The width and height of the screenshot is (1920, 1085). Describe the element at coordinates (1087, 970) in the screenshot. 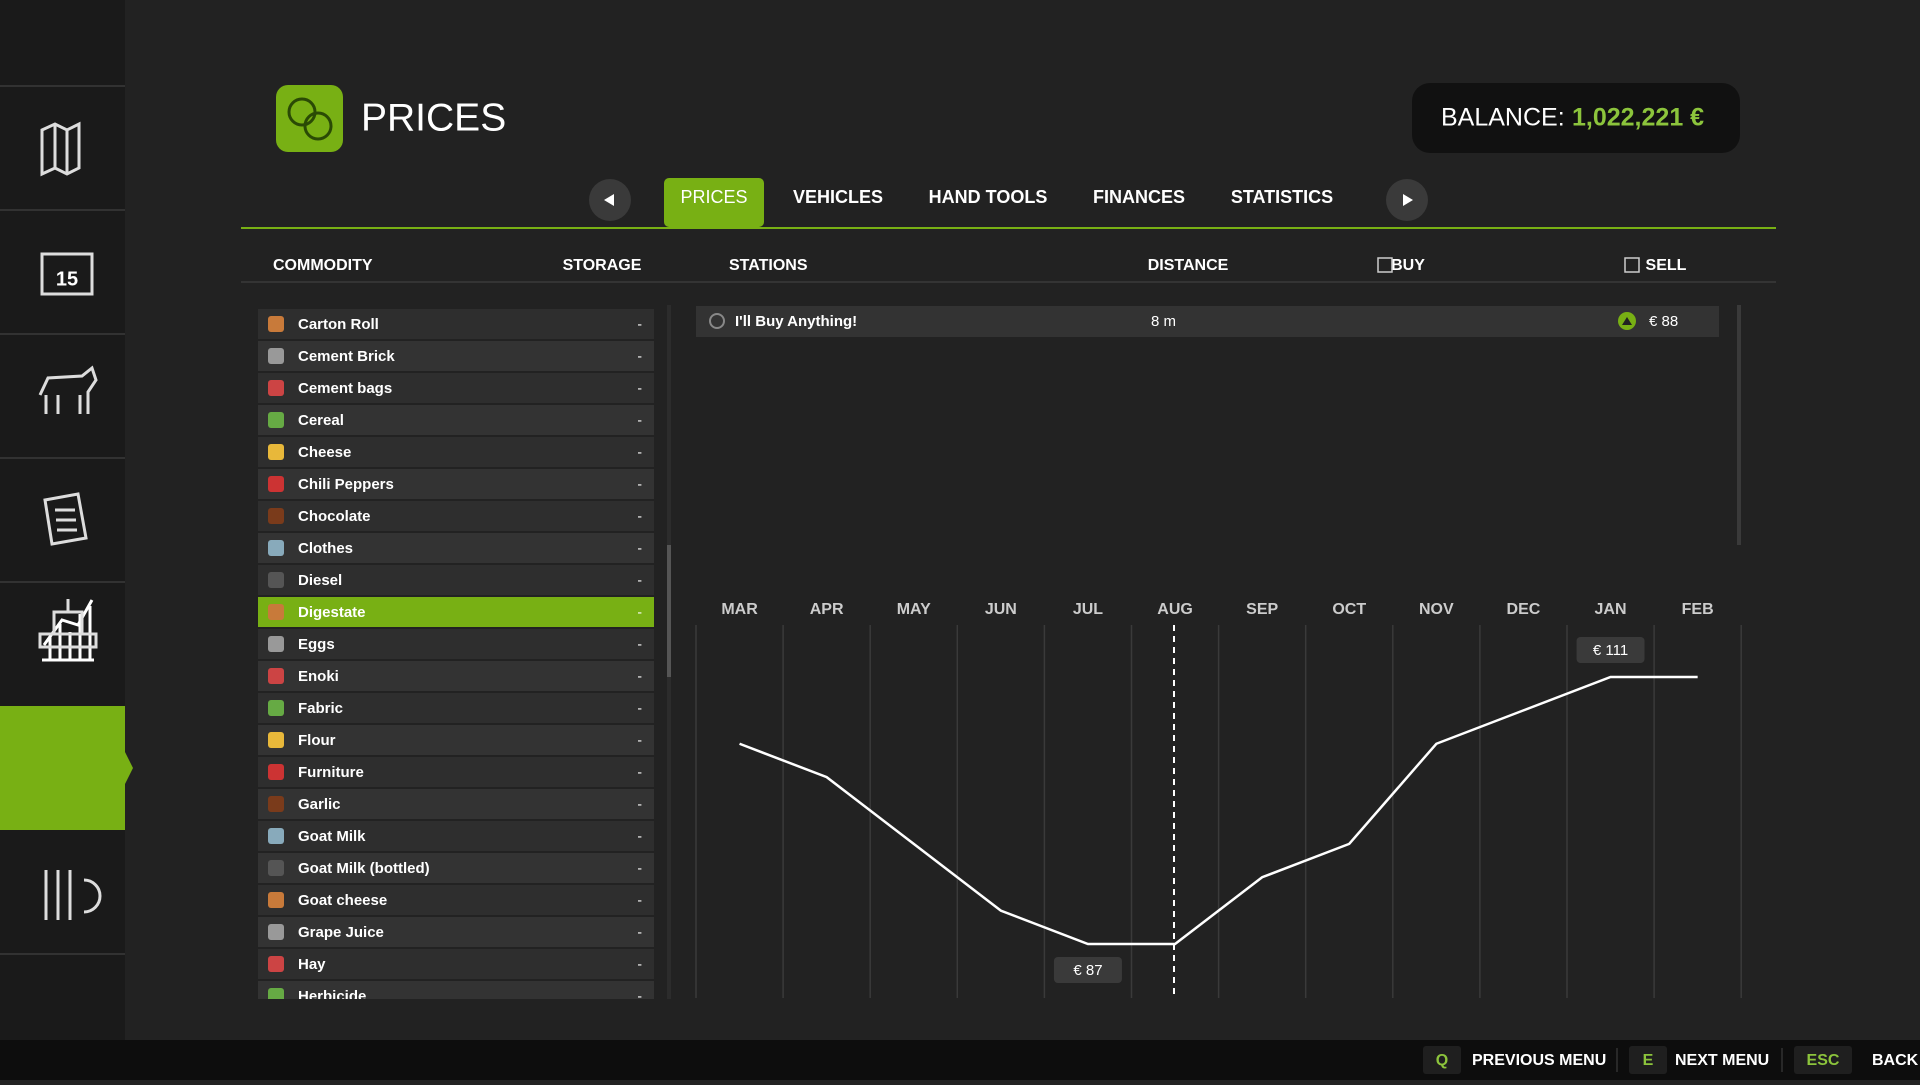

I see `price-label: € 87` at that location.